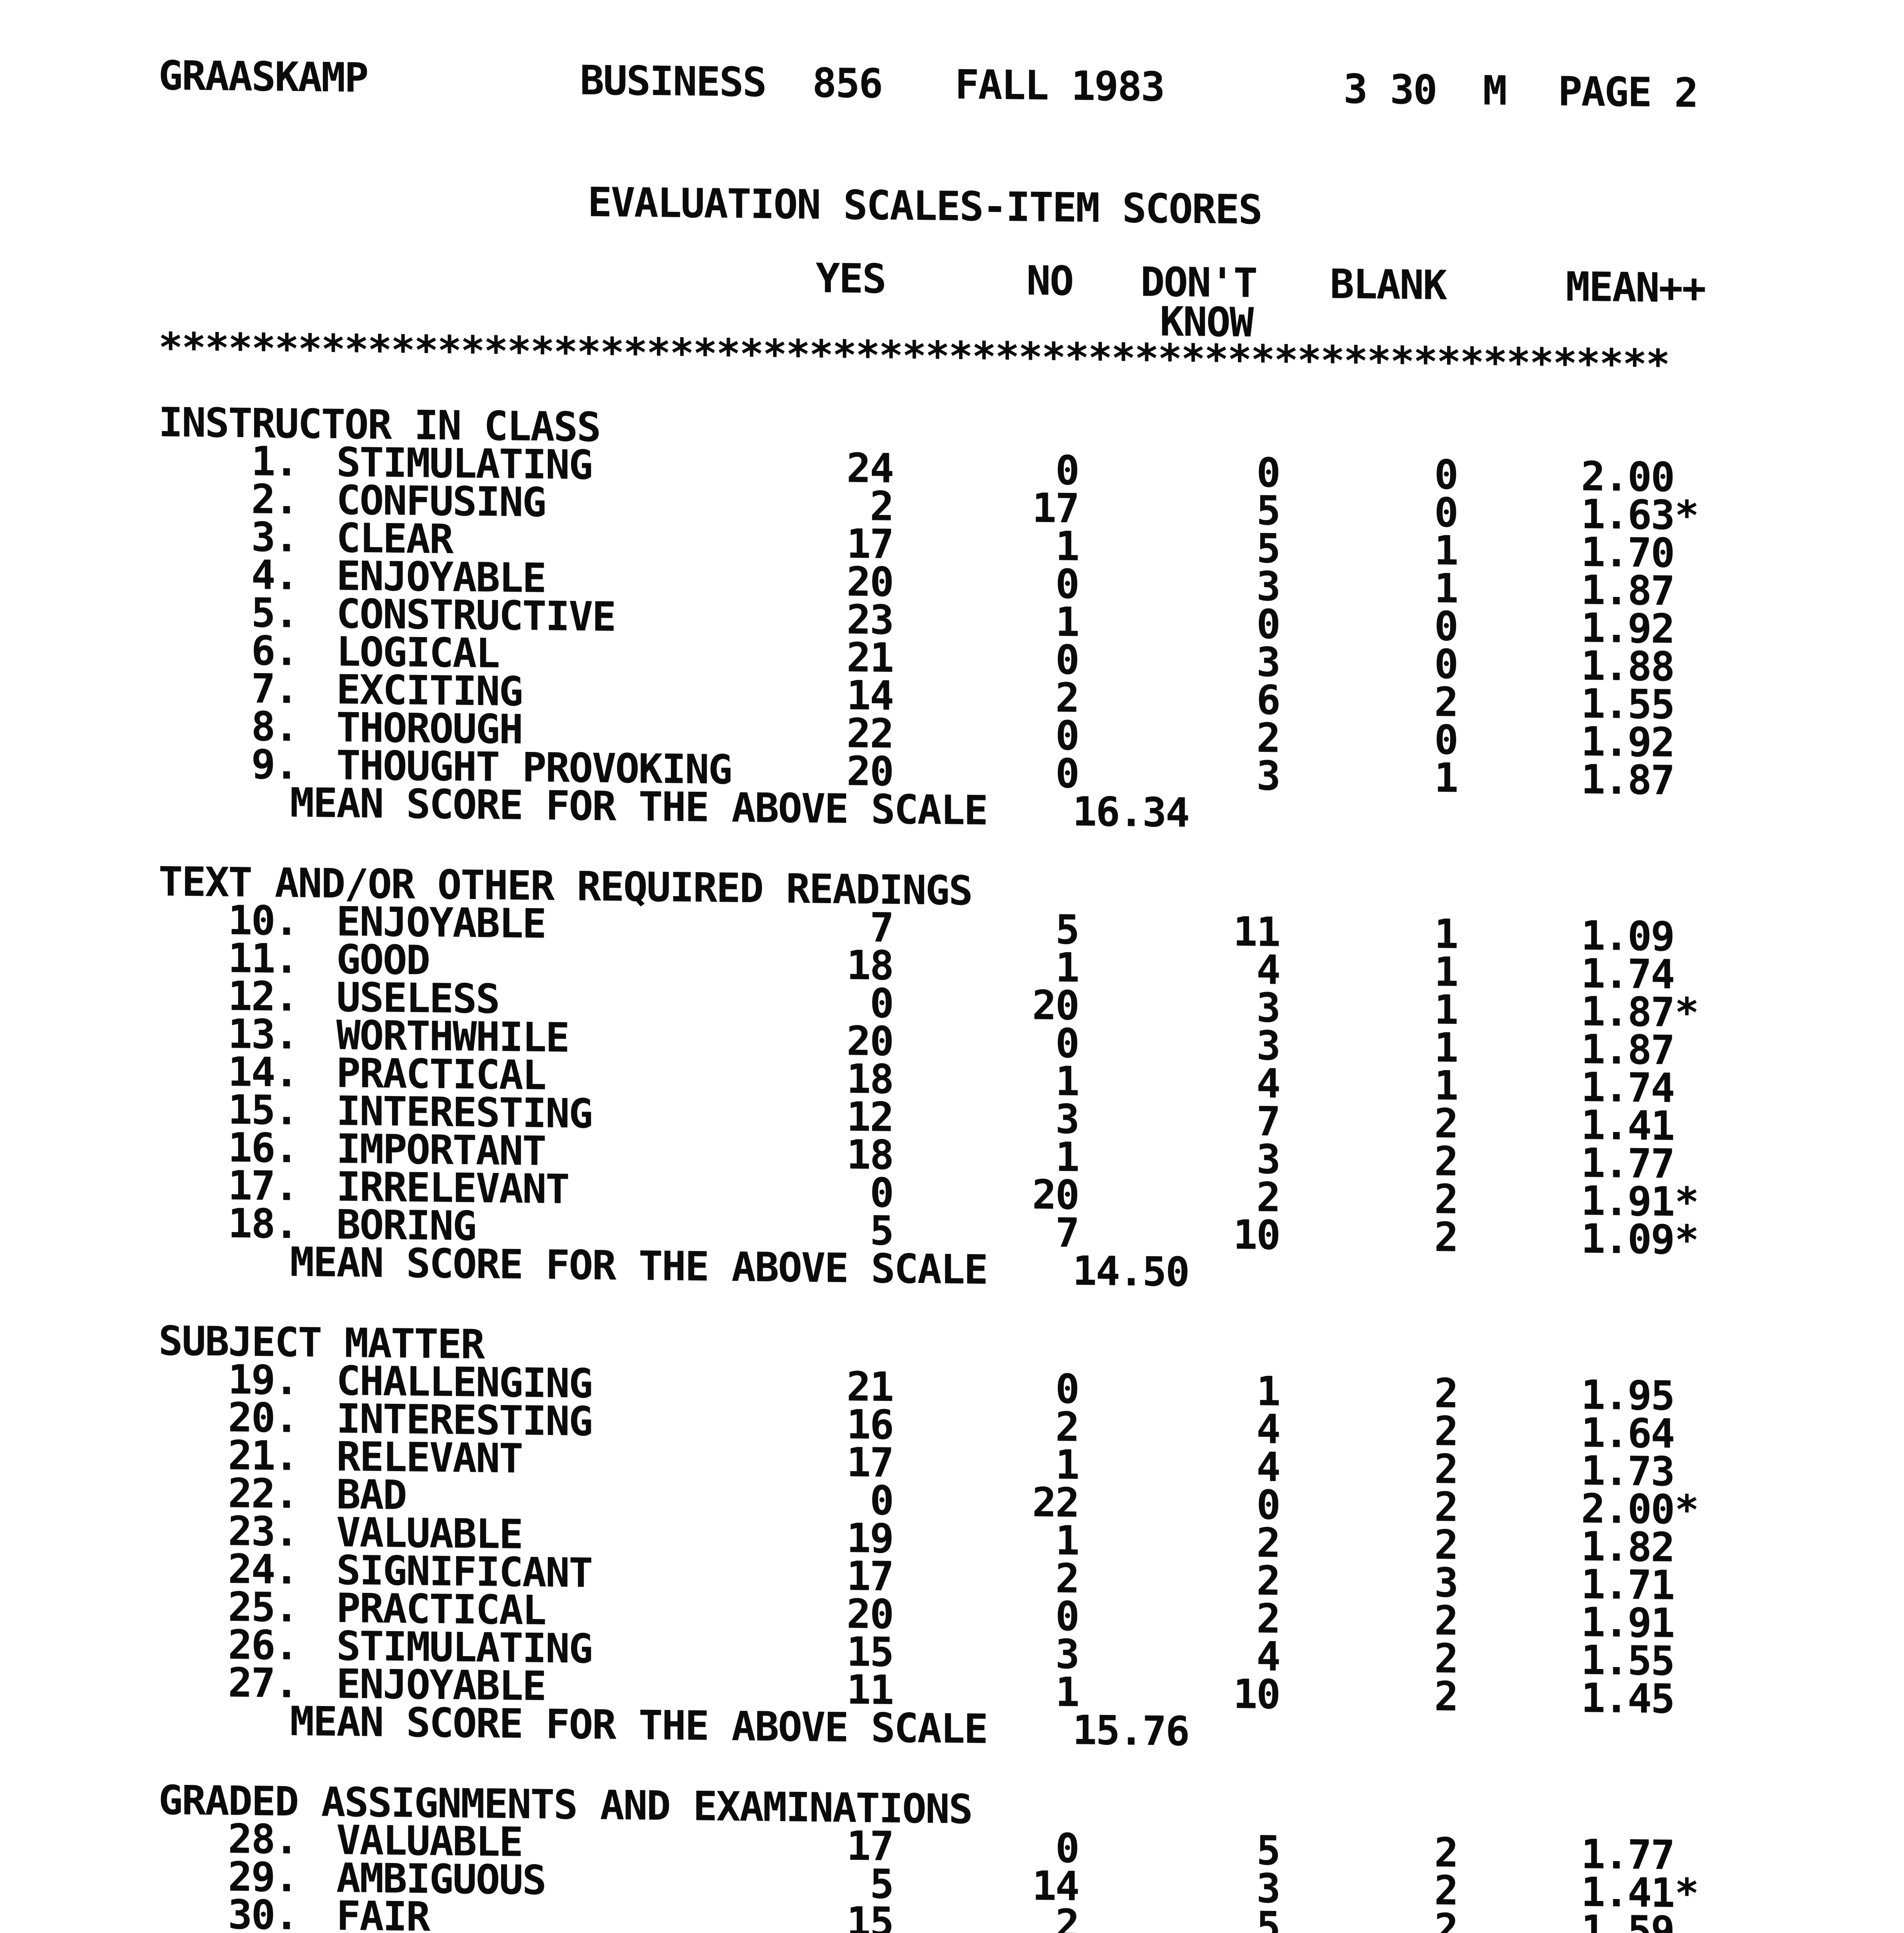  What do you see at coordinates (1130, 1271) in the screenshot?
I see `scale-mean-value: 14.50` at bounding box center [1130, 1271].